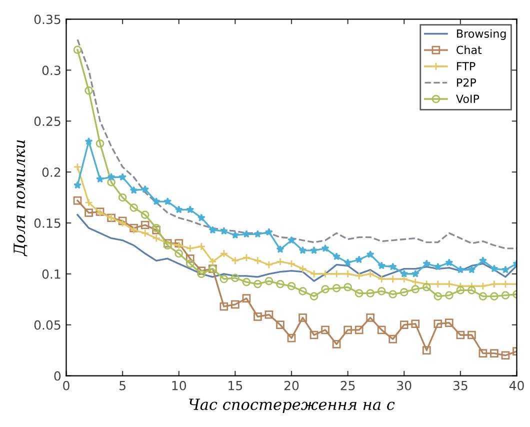 The width and height of the screenshot is (530, 427). I want to click on legend-label: P2P, so click(466, 82).